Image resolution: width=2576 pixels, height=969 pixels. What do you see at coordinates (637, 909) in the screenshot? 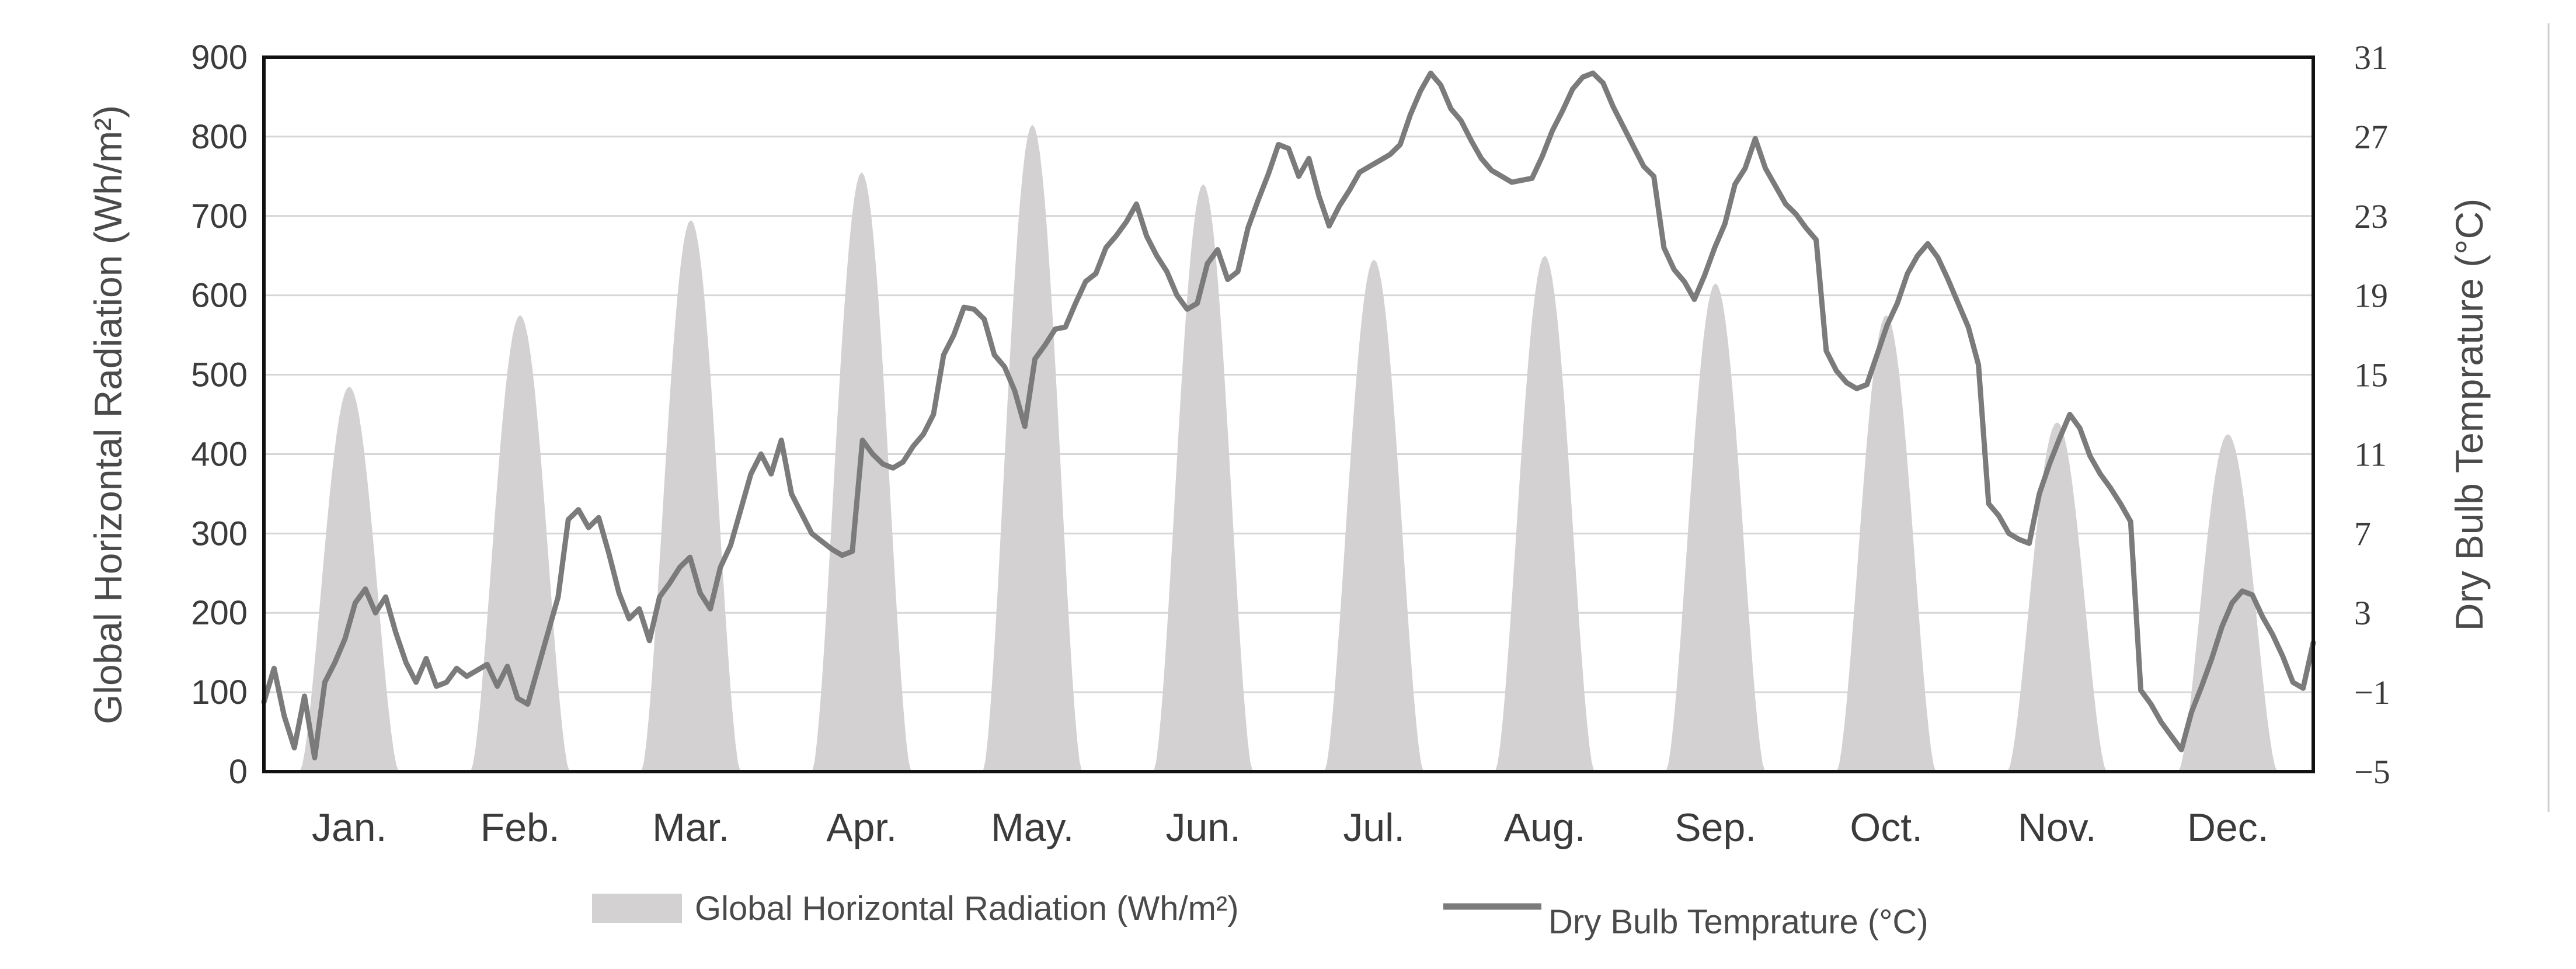
I see `legend-swatch-radiation` at bounding box center [637, 909].